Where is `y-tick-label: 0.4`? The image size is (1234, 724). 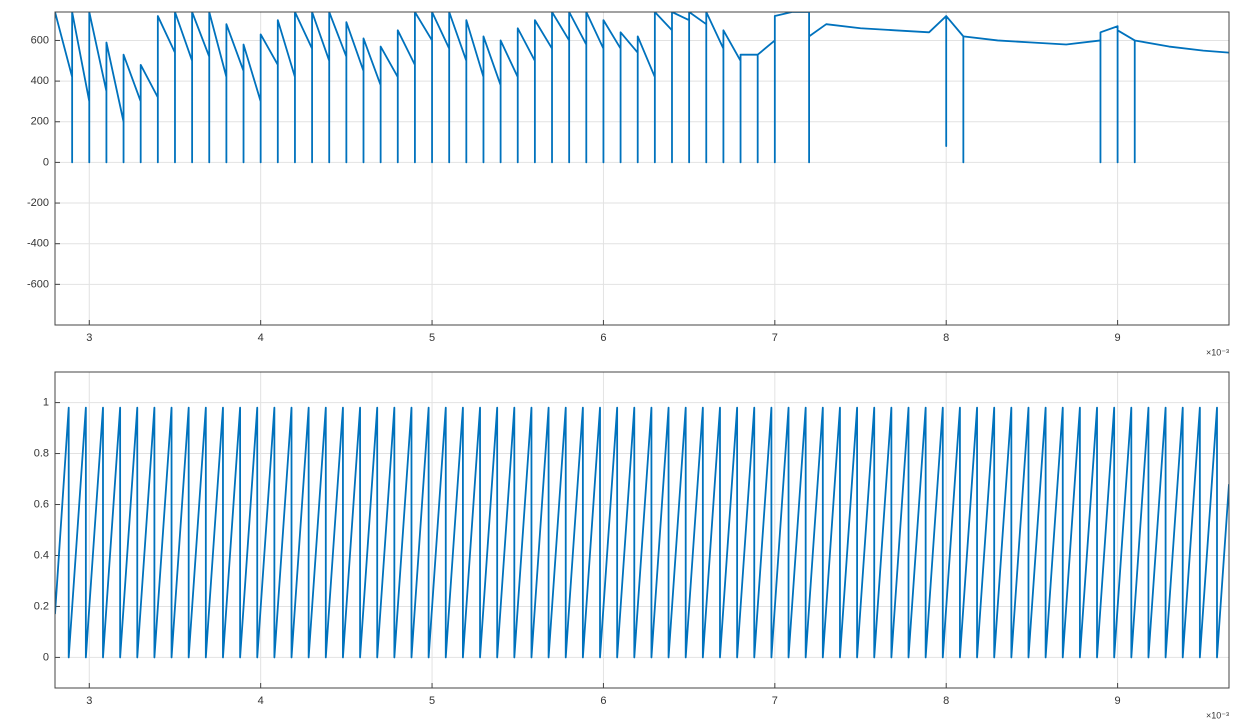
y-tick-label: 0.4 is located at coordinates (41, 555).